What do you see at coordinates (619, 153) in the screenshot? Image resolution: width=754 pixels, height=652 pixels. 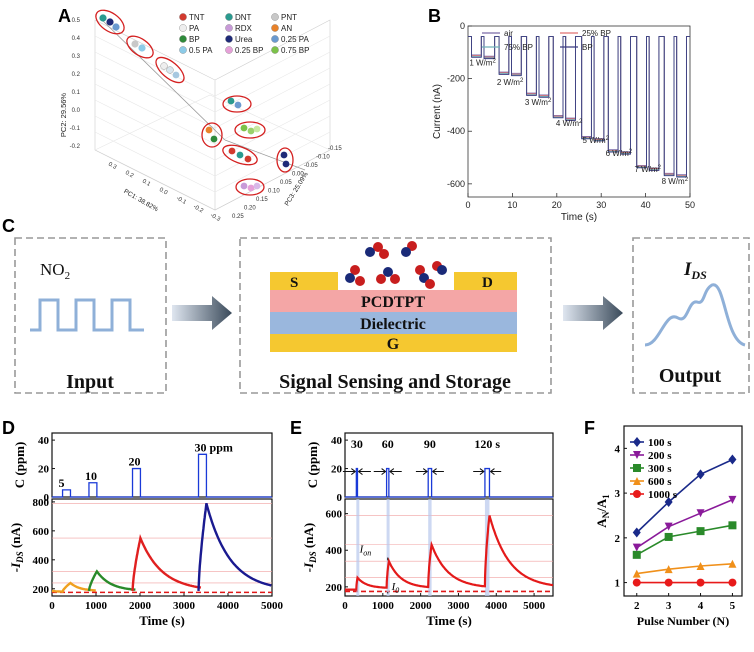 I see `panel-b-annotation: 6 W/m2` at bounding box center [619, 153].